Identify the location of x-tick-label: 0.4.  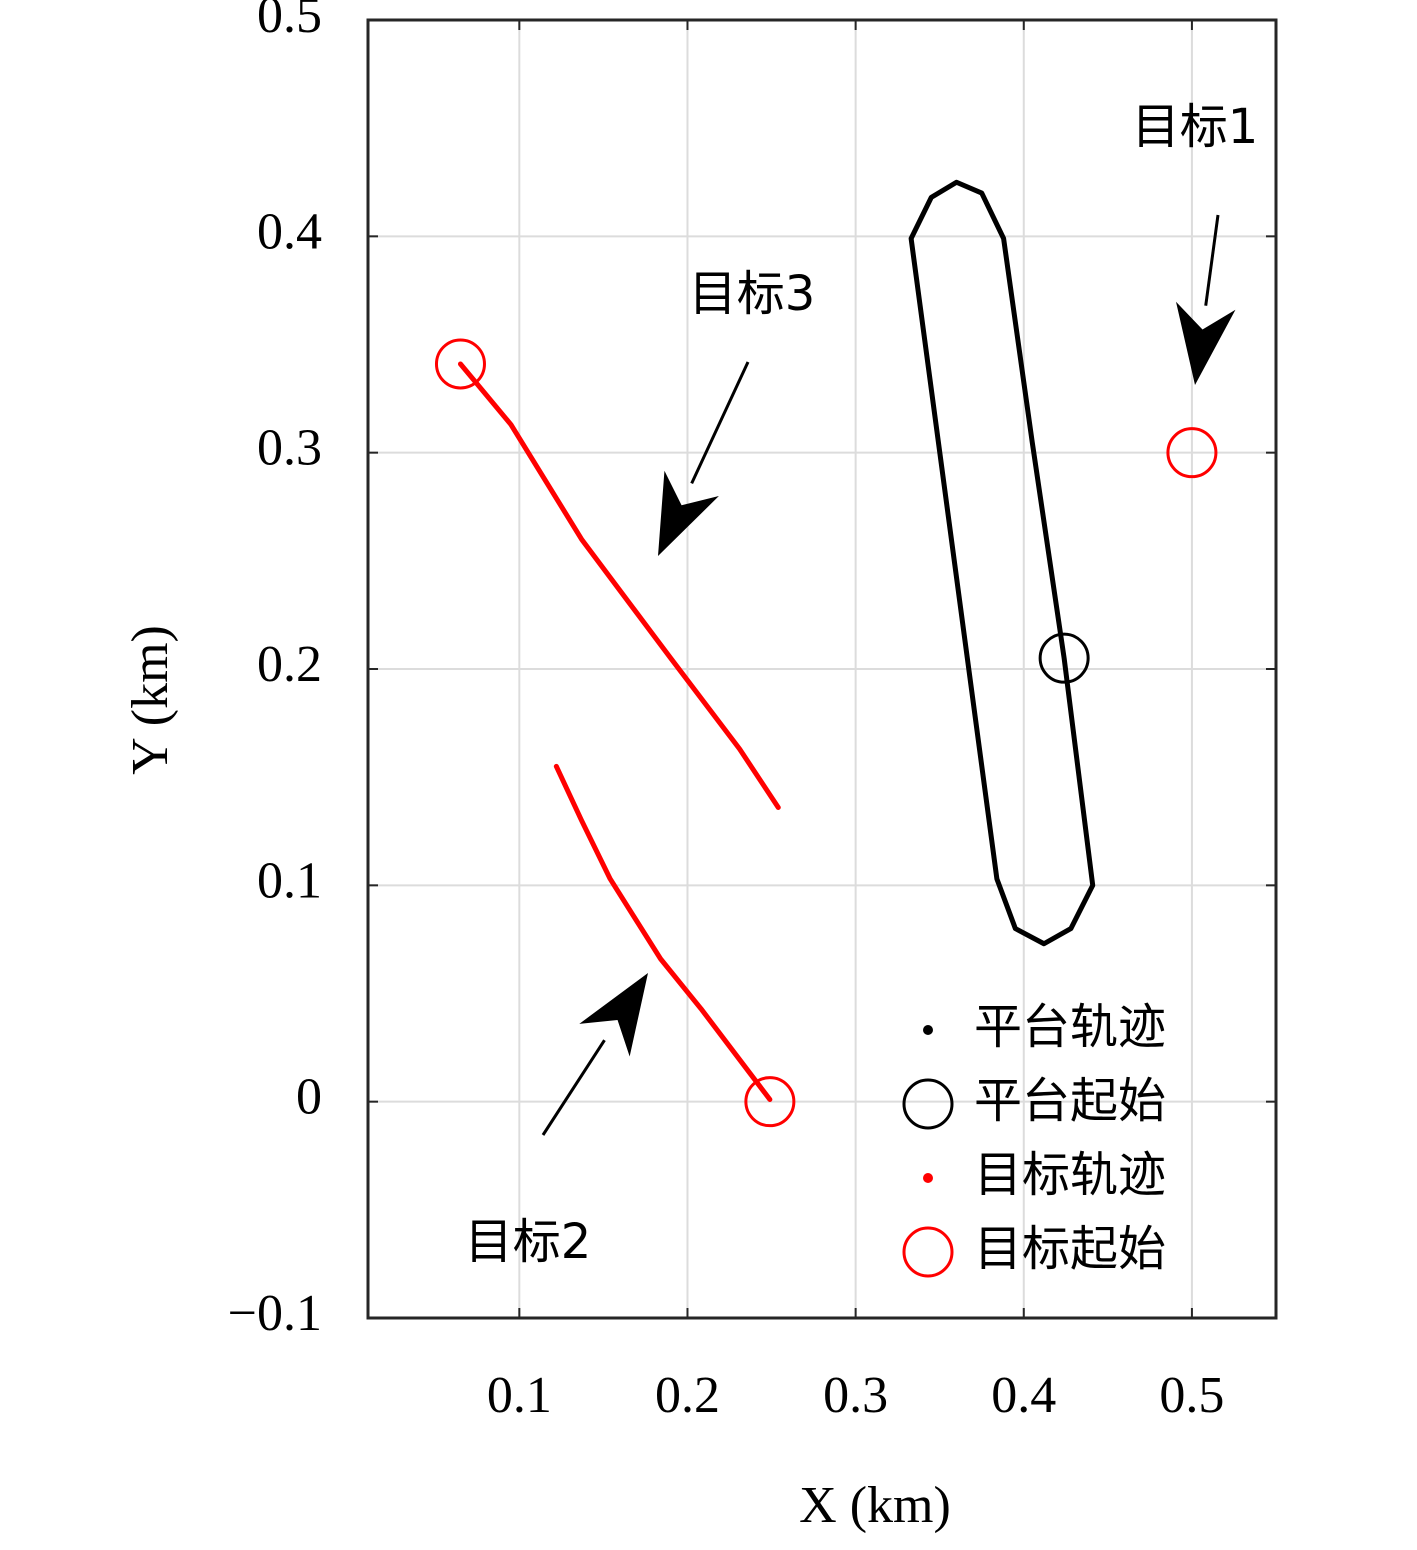
(1023, 1395).